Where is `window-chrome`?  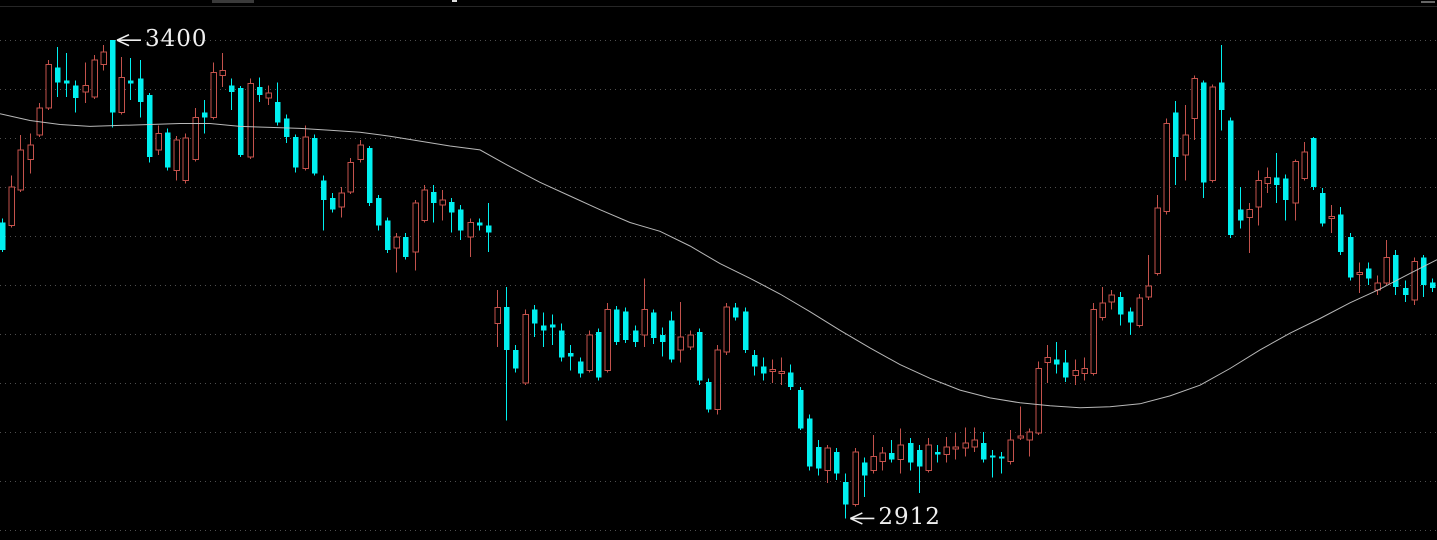
window-chrome is located at coordinates (718, 3).